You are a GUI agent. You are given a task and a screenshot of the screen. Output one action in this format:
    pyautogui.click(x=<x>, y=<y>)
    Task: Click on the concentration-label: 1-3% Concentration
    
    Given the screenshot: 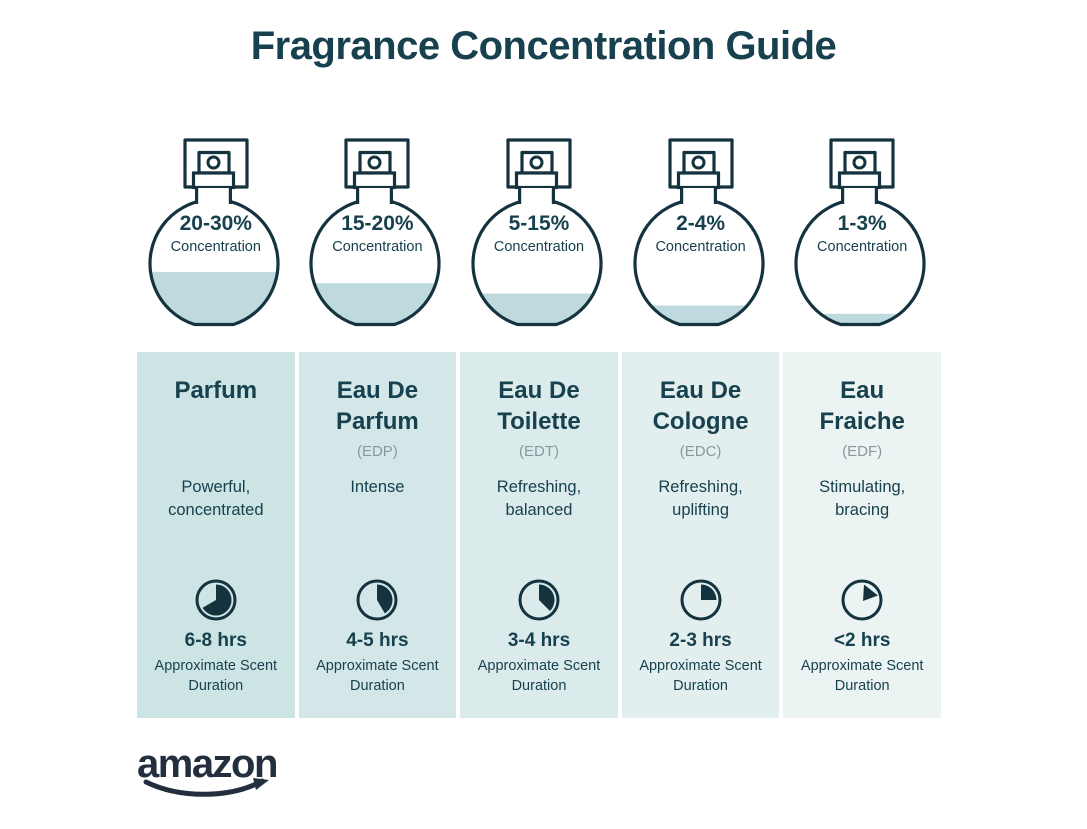 What is the action you would take?
    pyautogui.click(x=862, y=233)
    